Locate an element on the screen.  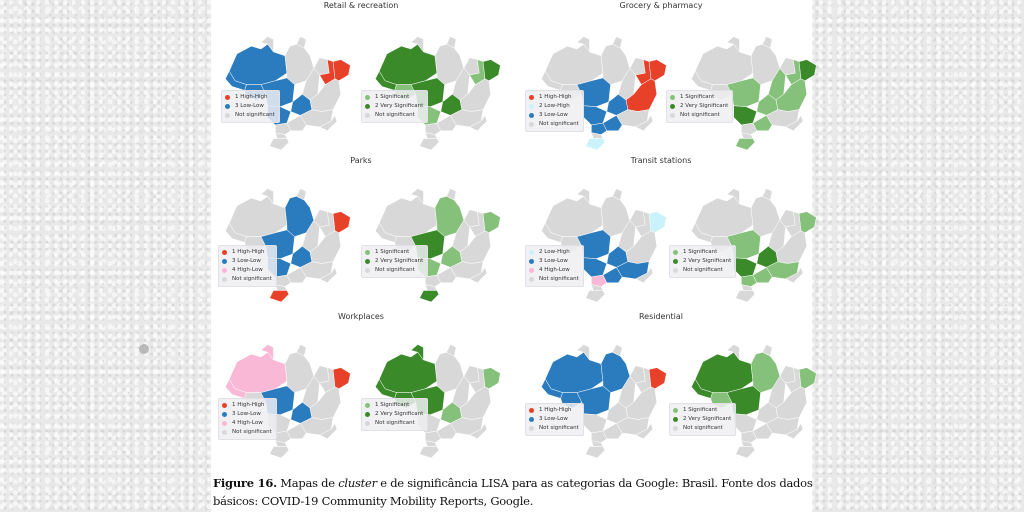
panel-title: Grocery & pharmacy is located at coordinates (661, 5).